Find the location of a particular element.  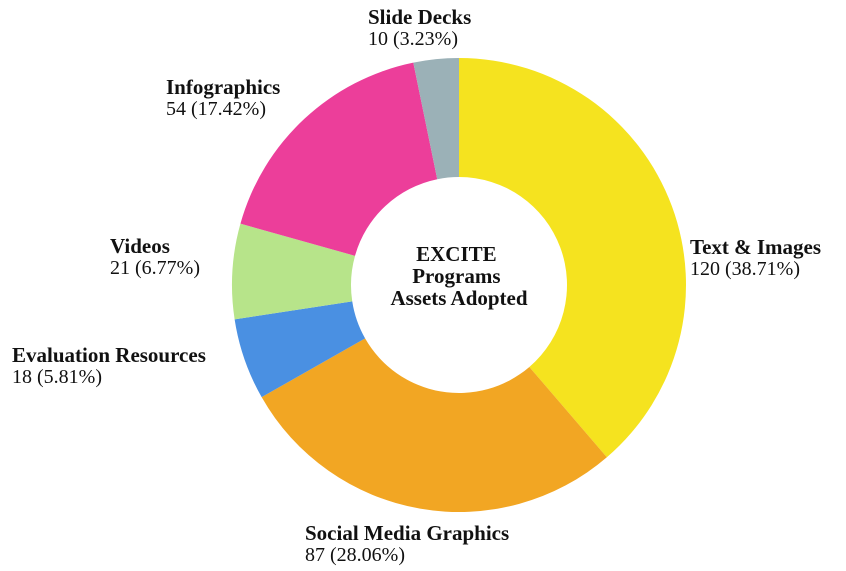

slice-label-name: Infographics is located at coordinates (223, 87).